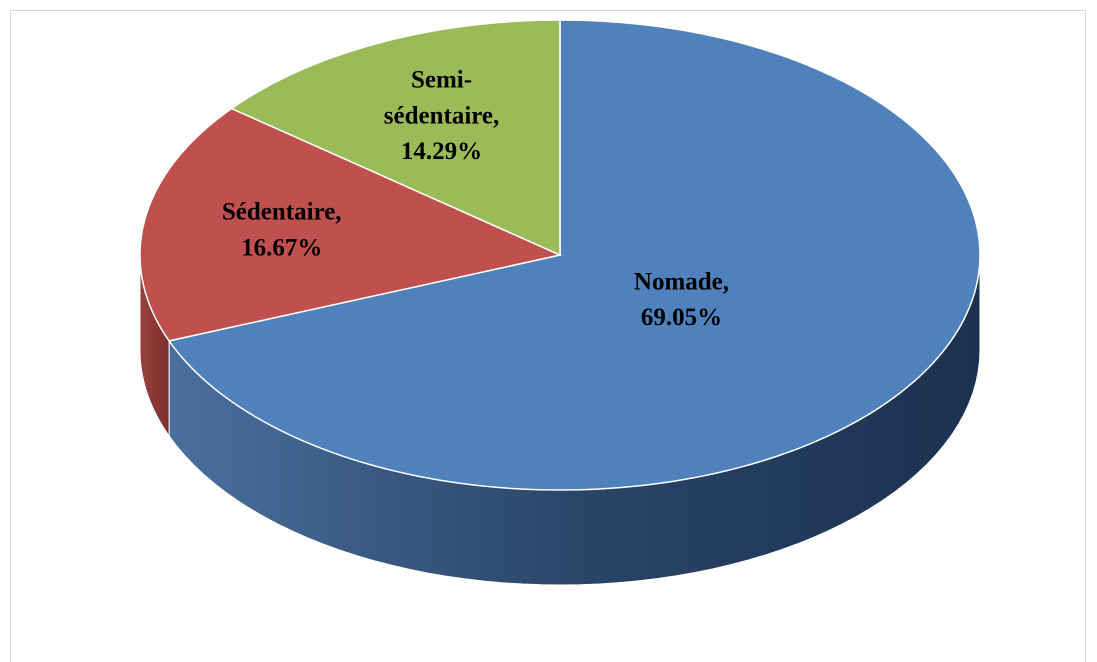 This screenshot has height=662, width=1097. I want to click on data-label-line: Sédentaire,, so click(282, 211).